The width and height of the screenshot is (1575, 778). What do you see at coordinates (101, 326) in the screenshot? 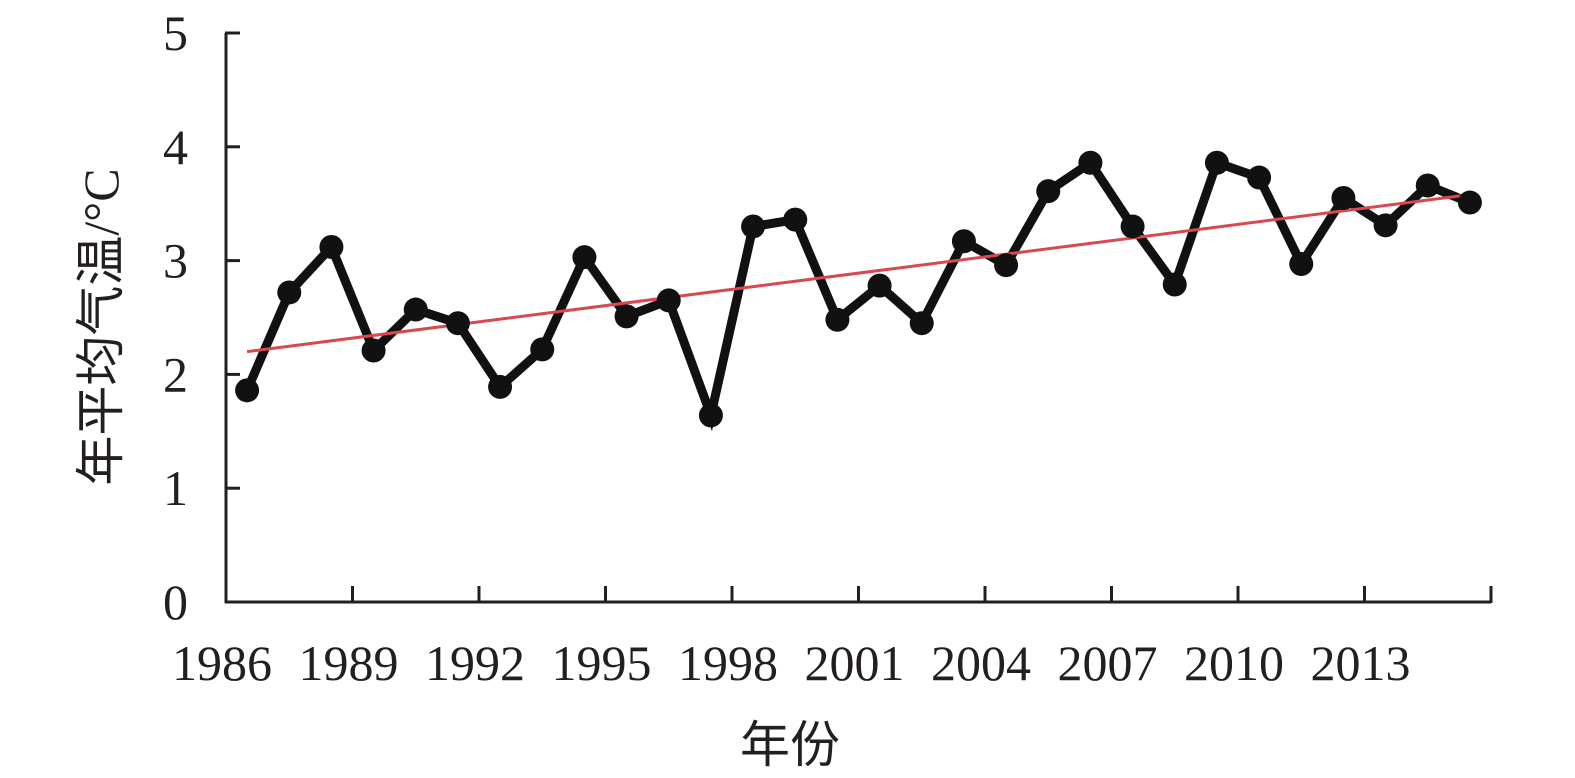
I see `y-axis-title: 年平均气温/°C` at bounding box center [101, 326].